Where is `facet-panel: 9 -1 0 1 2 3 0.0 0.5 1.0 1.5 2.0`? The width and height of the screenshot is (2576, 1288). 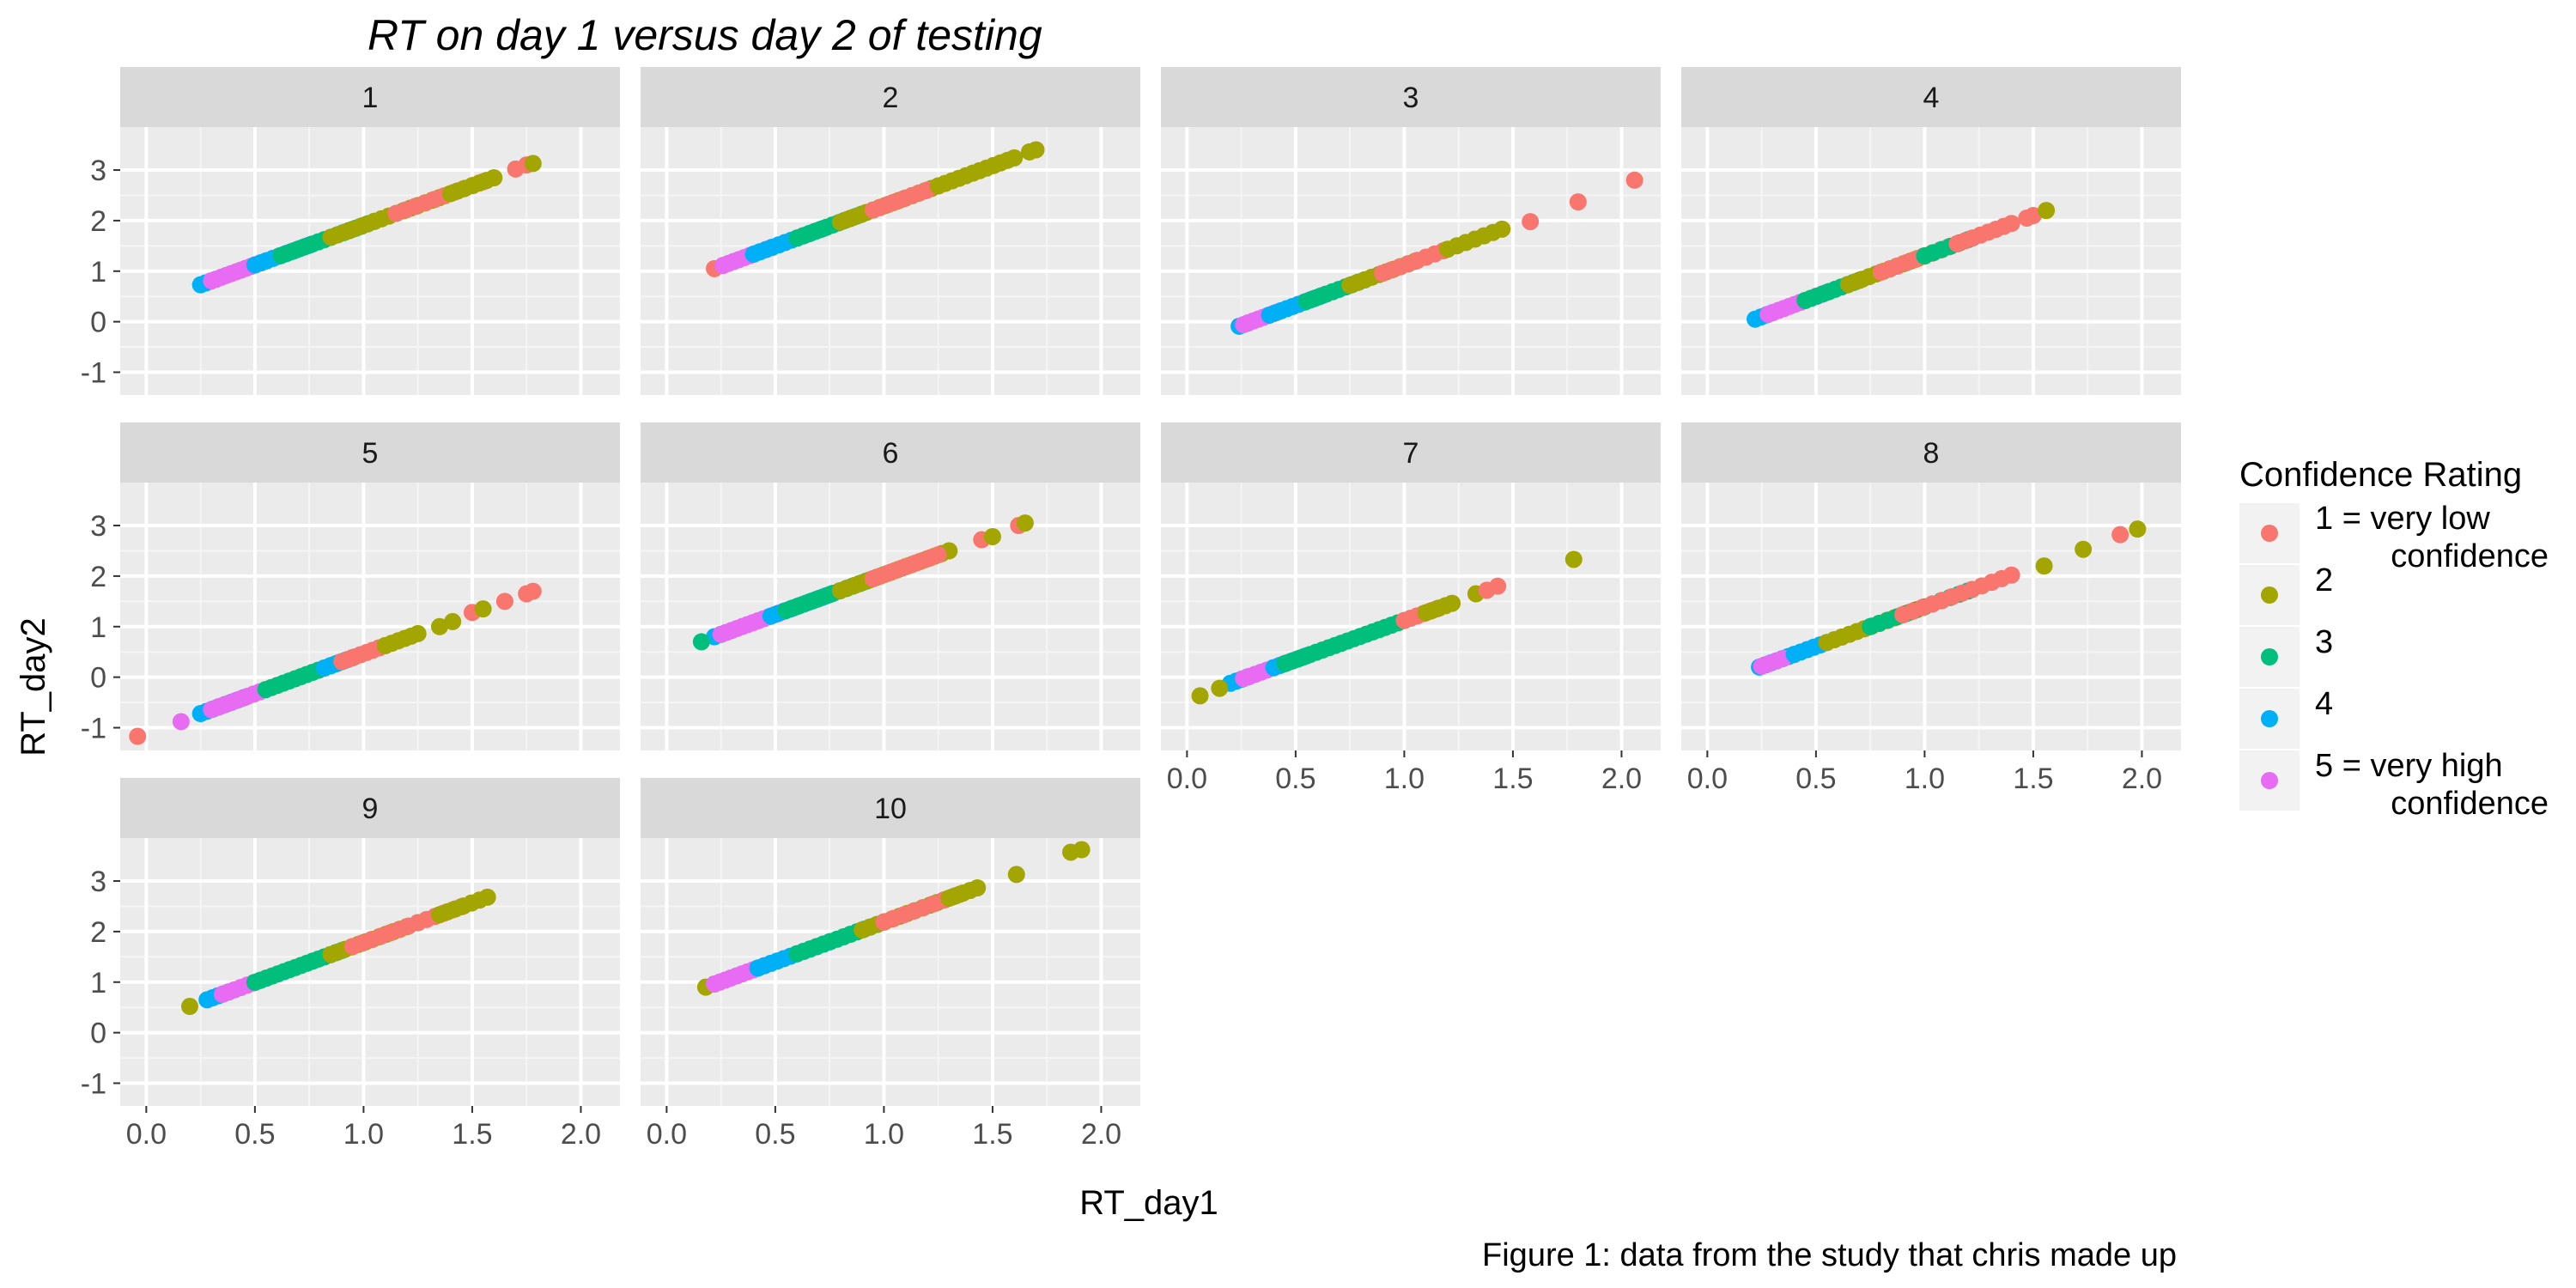
facet-panel: 9 -1 0 1 2 3 0.0 0.5 1.0 1.5 2.0 is located at coordinates (350, 965).